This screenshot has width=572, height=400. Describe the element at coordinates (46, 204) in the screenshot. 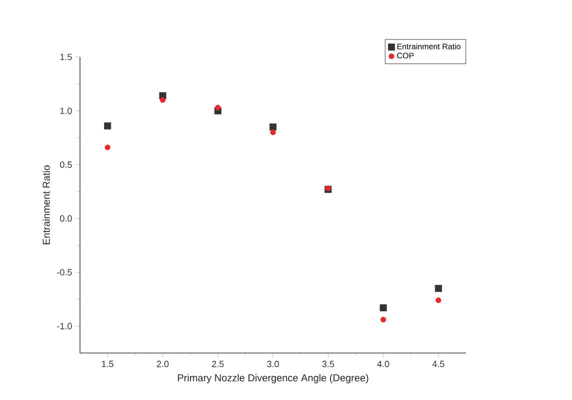

I see `y-axis-title: Entrainment Ratio` at that location.